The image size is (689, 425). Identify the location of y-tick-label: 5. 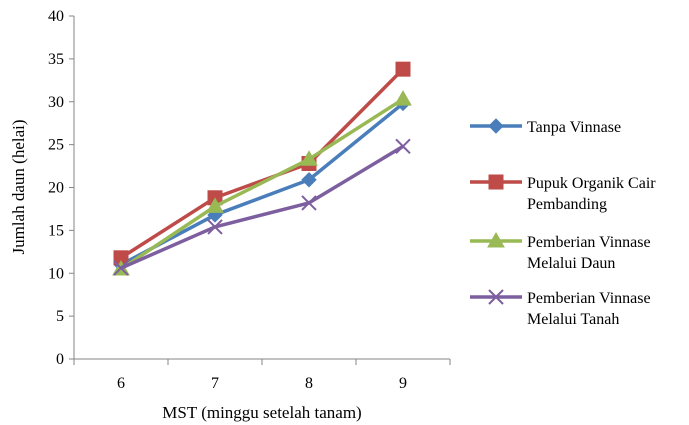
(60, 316).